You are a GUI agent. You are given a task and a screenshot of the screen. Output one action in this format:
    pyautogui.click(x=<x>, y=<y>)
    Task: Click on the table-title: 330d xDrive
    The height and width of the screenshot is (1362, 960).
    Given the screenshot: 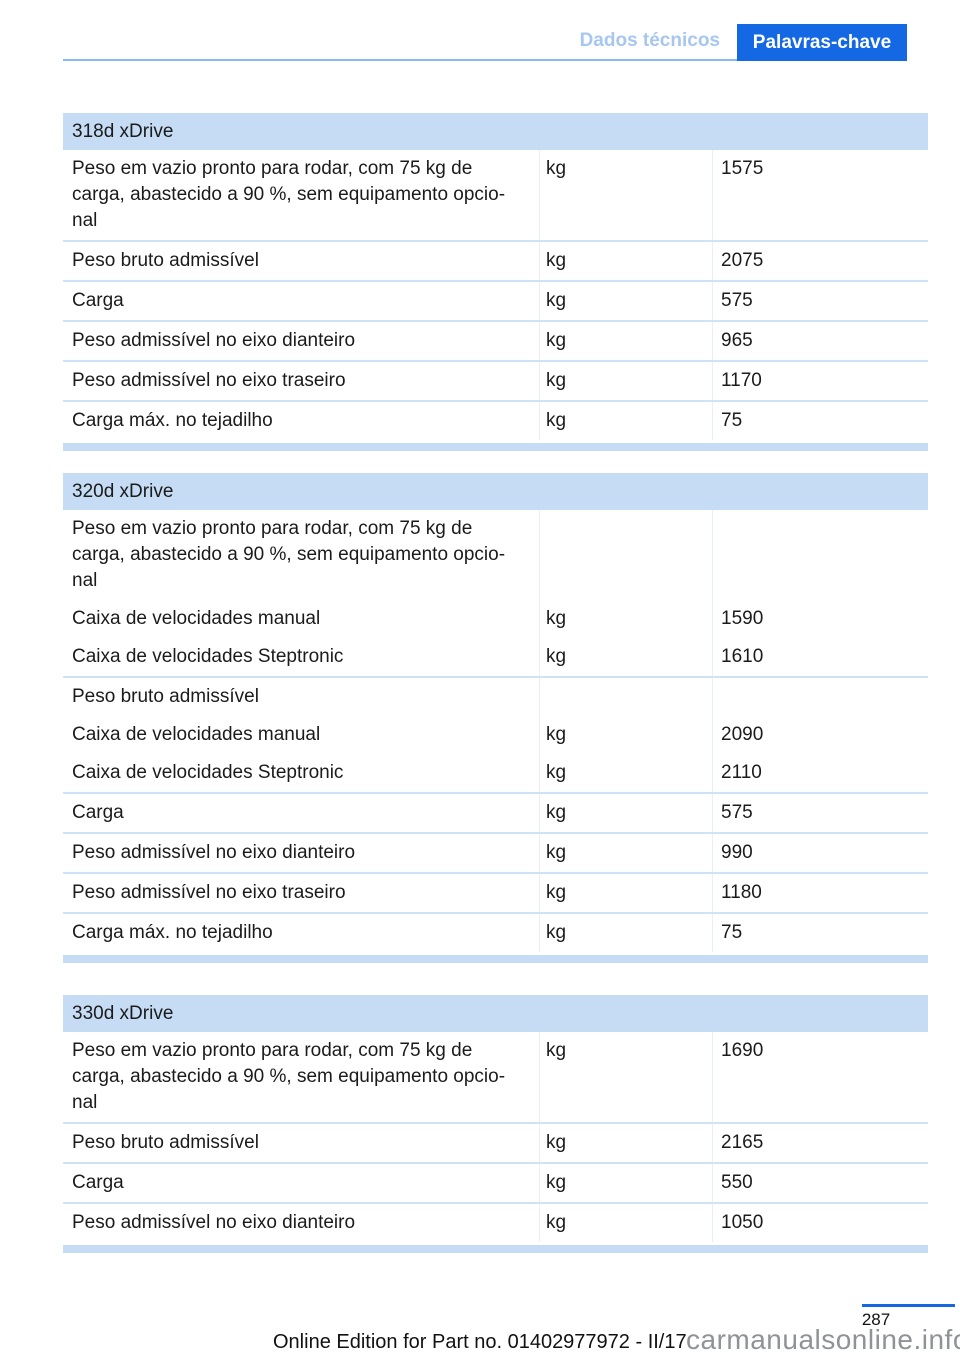 What is the action you would take?
    pyautogui.click(x=495, y=1013)
    